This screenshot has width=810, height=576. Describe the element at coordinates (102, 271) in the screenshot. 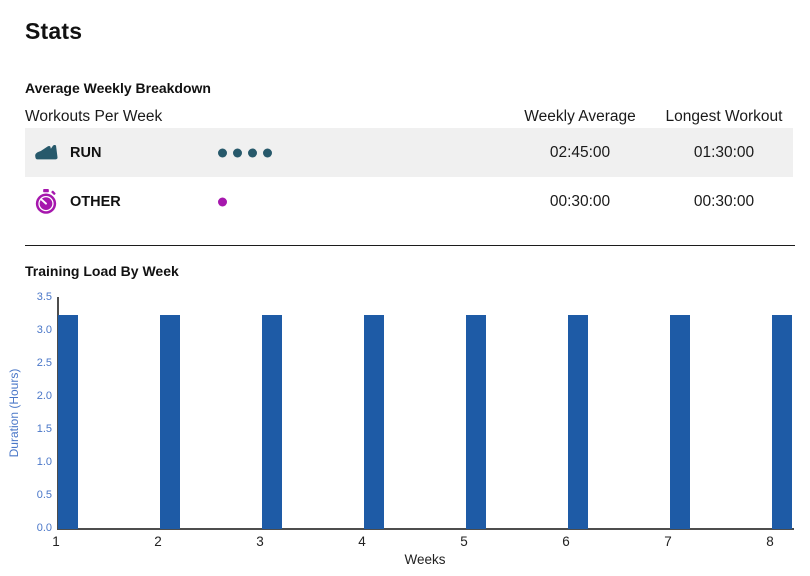

I see `training-load-by-week-heading: Training Load By Week` at that location.